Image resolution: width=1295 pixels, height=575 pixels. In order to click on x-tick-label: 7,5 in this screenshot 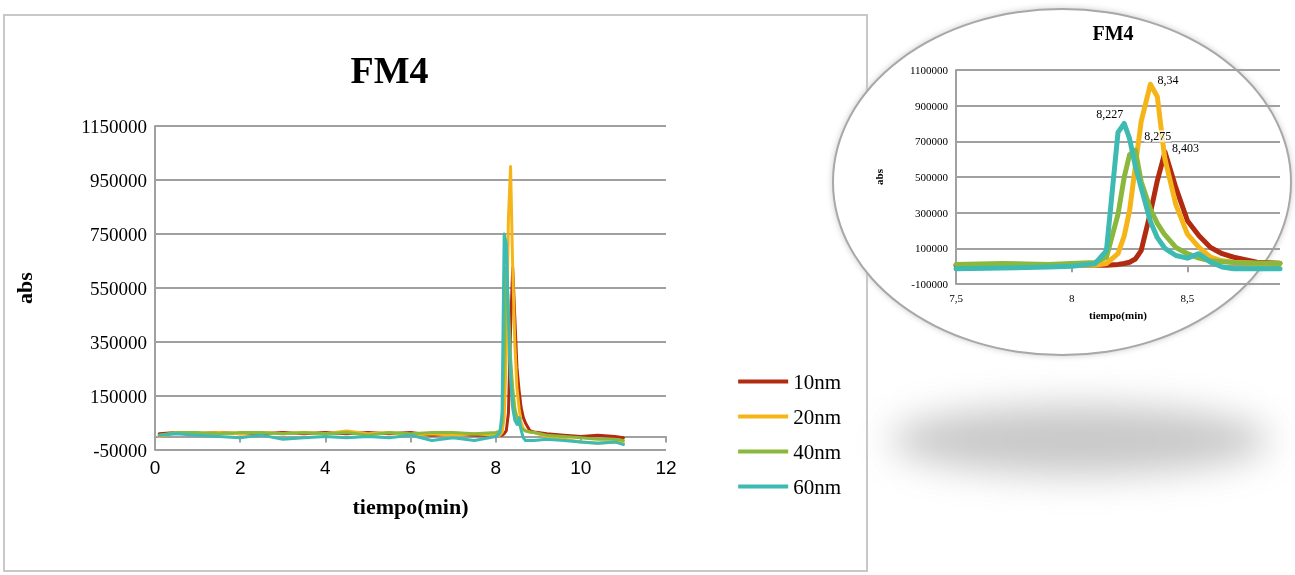, I will do `click(956, 297)`.